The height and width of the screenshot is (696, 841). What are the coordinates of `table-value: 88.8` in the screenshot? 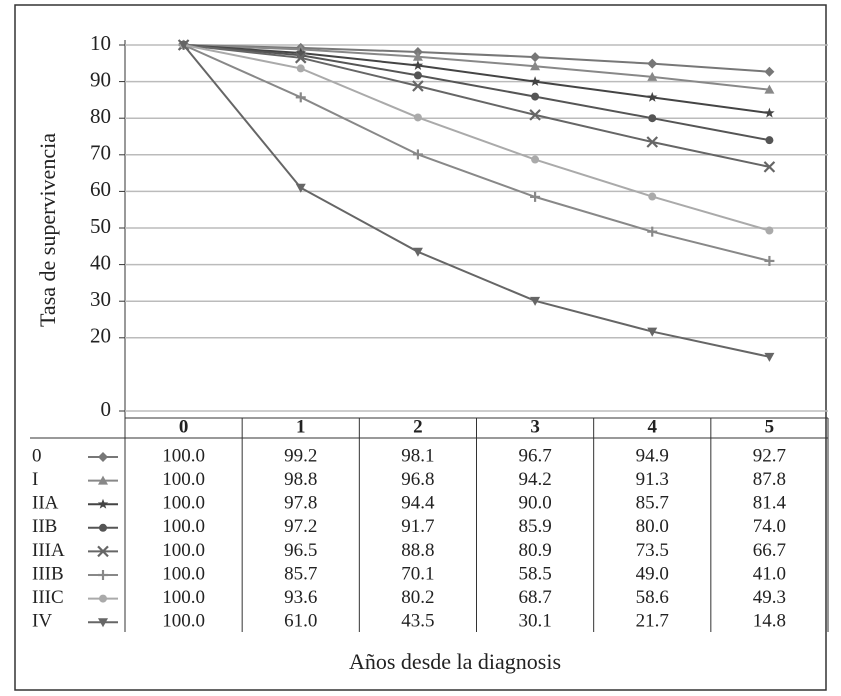 It's located at (417, 550).